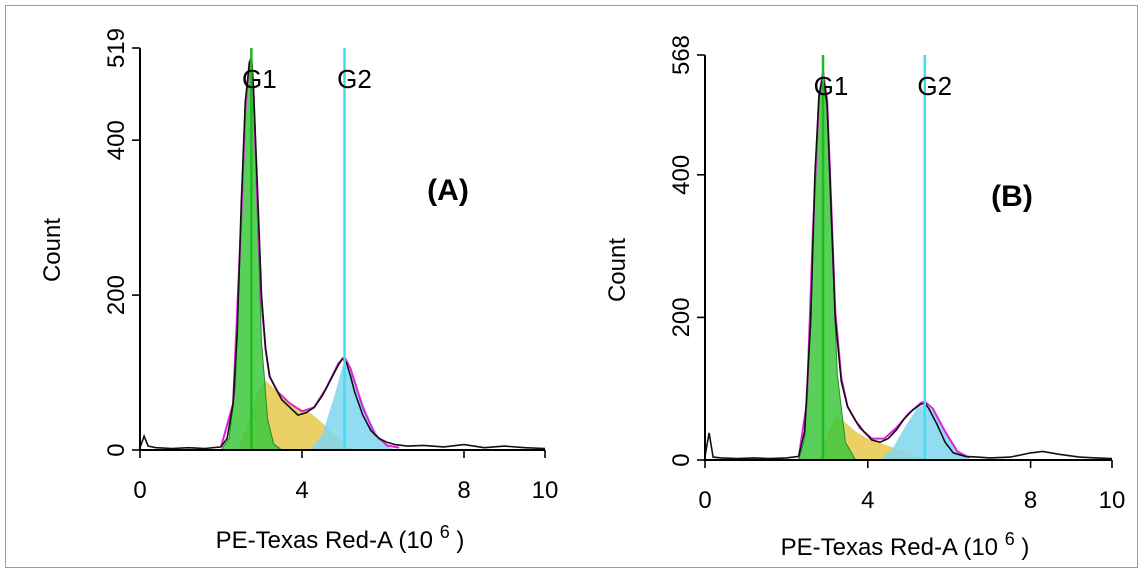  I want to click on g2-peak-area, so click(353, 406).